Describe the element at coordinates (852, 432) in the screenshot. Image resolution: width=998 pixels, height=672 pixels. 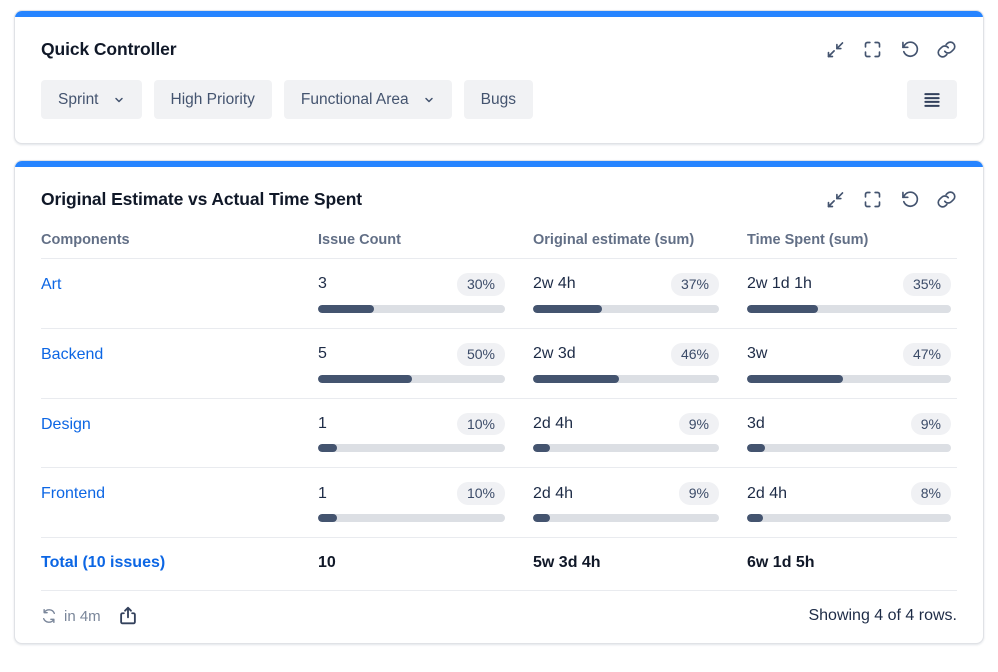
I see `time-spent-cell: 3d 9%` at that location.